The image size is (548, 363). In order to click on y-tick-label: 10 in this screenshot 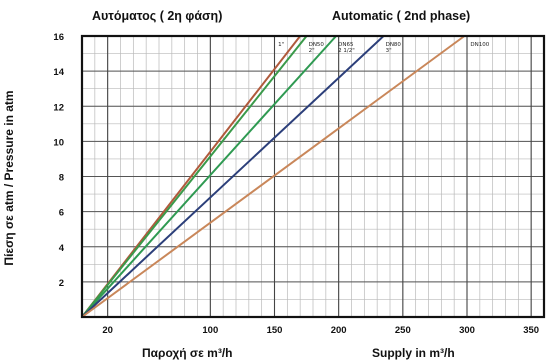, I will do `click(58, 142)`.